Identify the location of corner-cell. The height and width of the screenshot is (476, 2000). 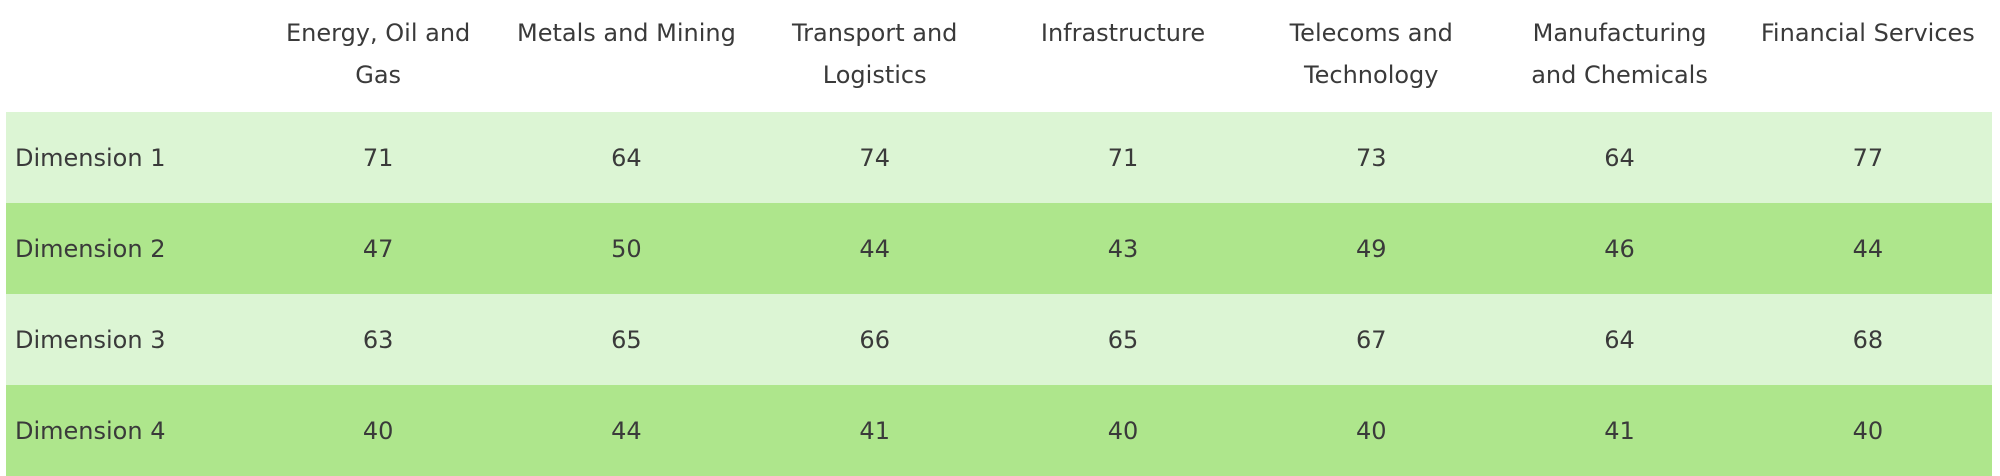
(130, 56).